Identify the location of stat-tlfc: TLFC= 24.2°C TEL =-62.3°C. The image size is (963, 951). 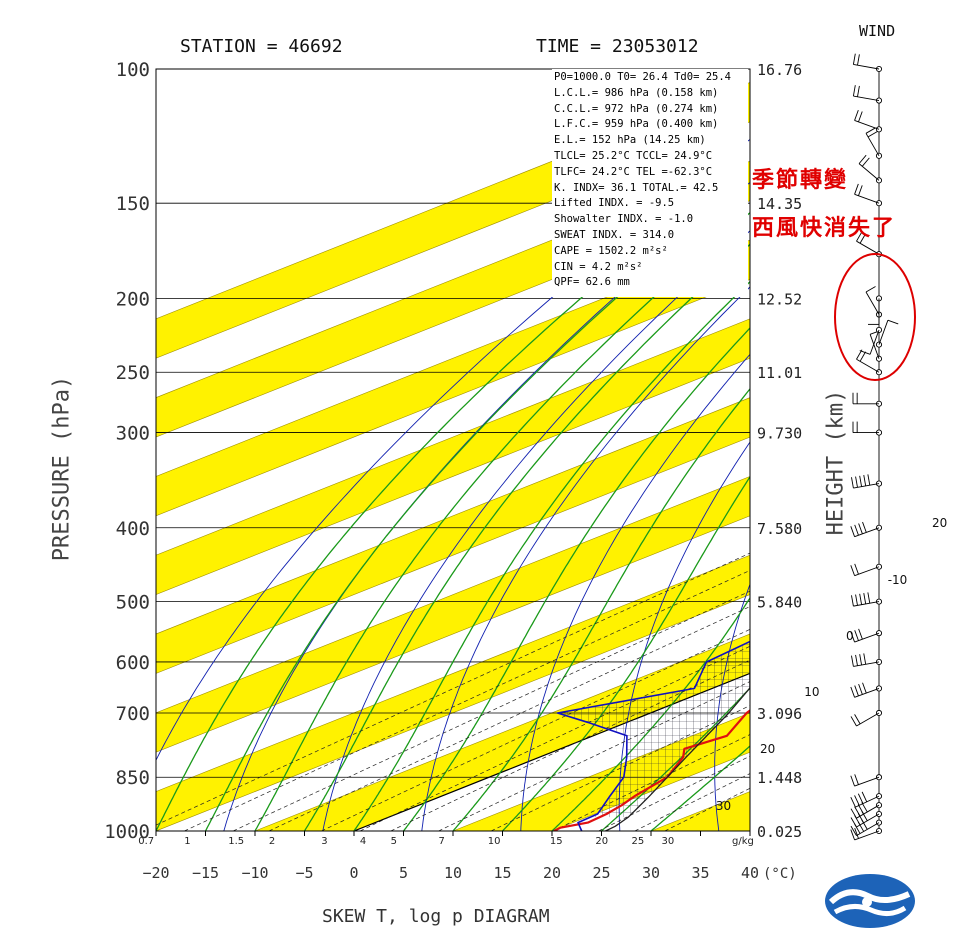
(633, 171).